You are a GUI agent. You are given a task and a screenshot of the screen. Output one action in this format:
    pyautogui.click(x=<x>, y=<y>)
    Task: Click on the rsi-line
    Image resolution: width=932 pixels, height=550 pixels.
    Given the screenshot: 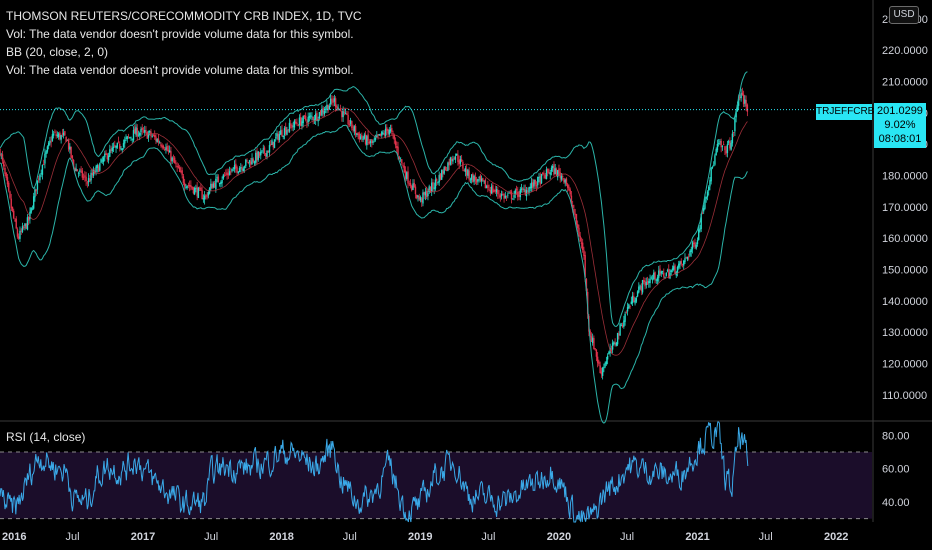 What is the action you would take?
    pyautogui.click(x=374, y=472)
    